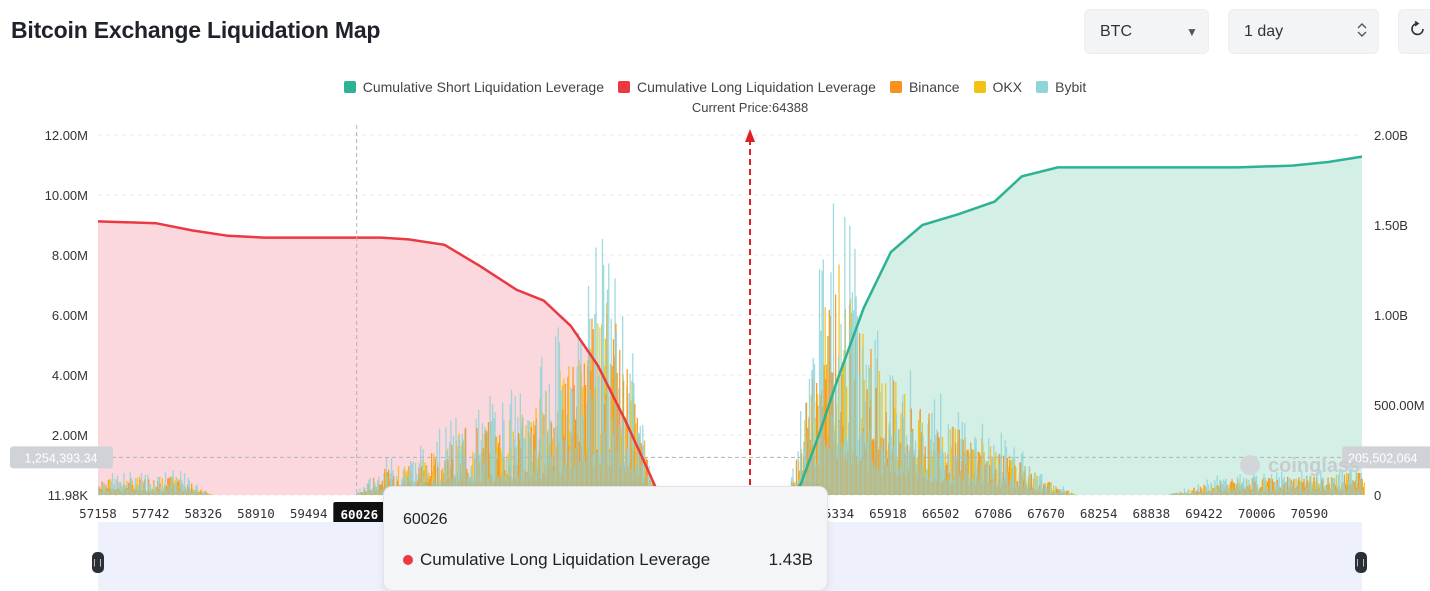 The height and width of the screenshot is (591, 1430). What do you see at coordinates (747, 87) in the screenshot?
I see `legend-item-long: Cumulative Long Liquidation Leverage` at bounding box center [747, 87].